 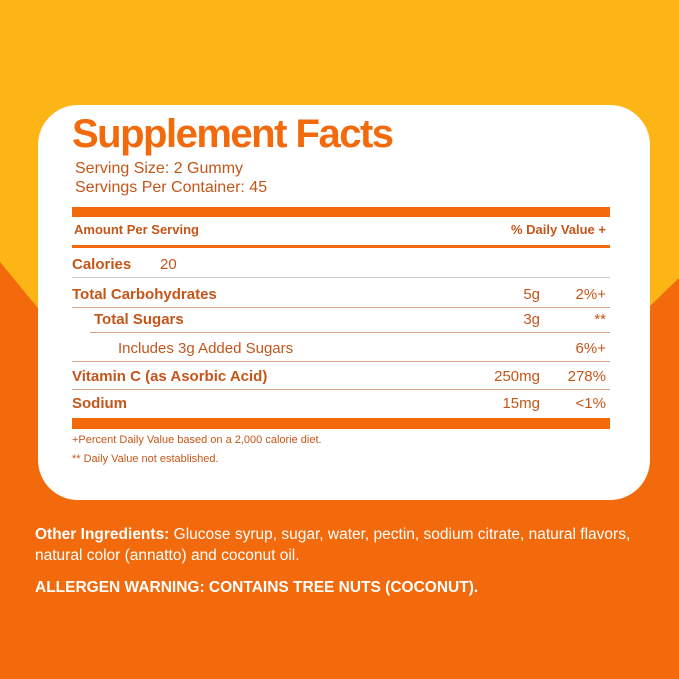 What do you see at coordinates (139, 319) in the screenshot?
I see `nutrient-name: Total Sugars` at bounding box center [139, 319].